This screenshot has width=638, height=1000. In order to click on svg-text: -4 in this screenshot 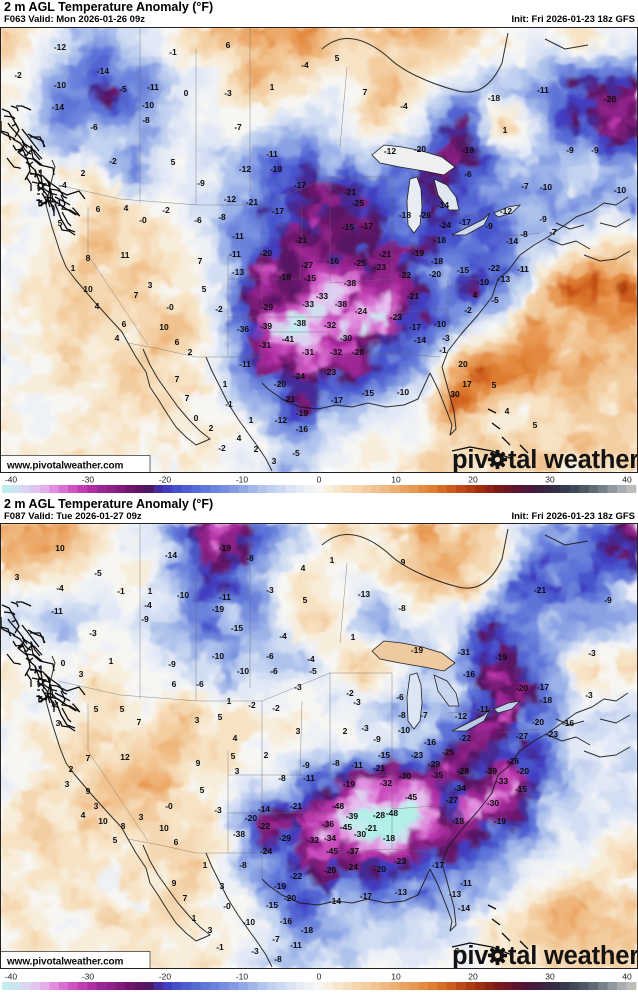, I will do `click(60, 588)`.